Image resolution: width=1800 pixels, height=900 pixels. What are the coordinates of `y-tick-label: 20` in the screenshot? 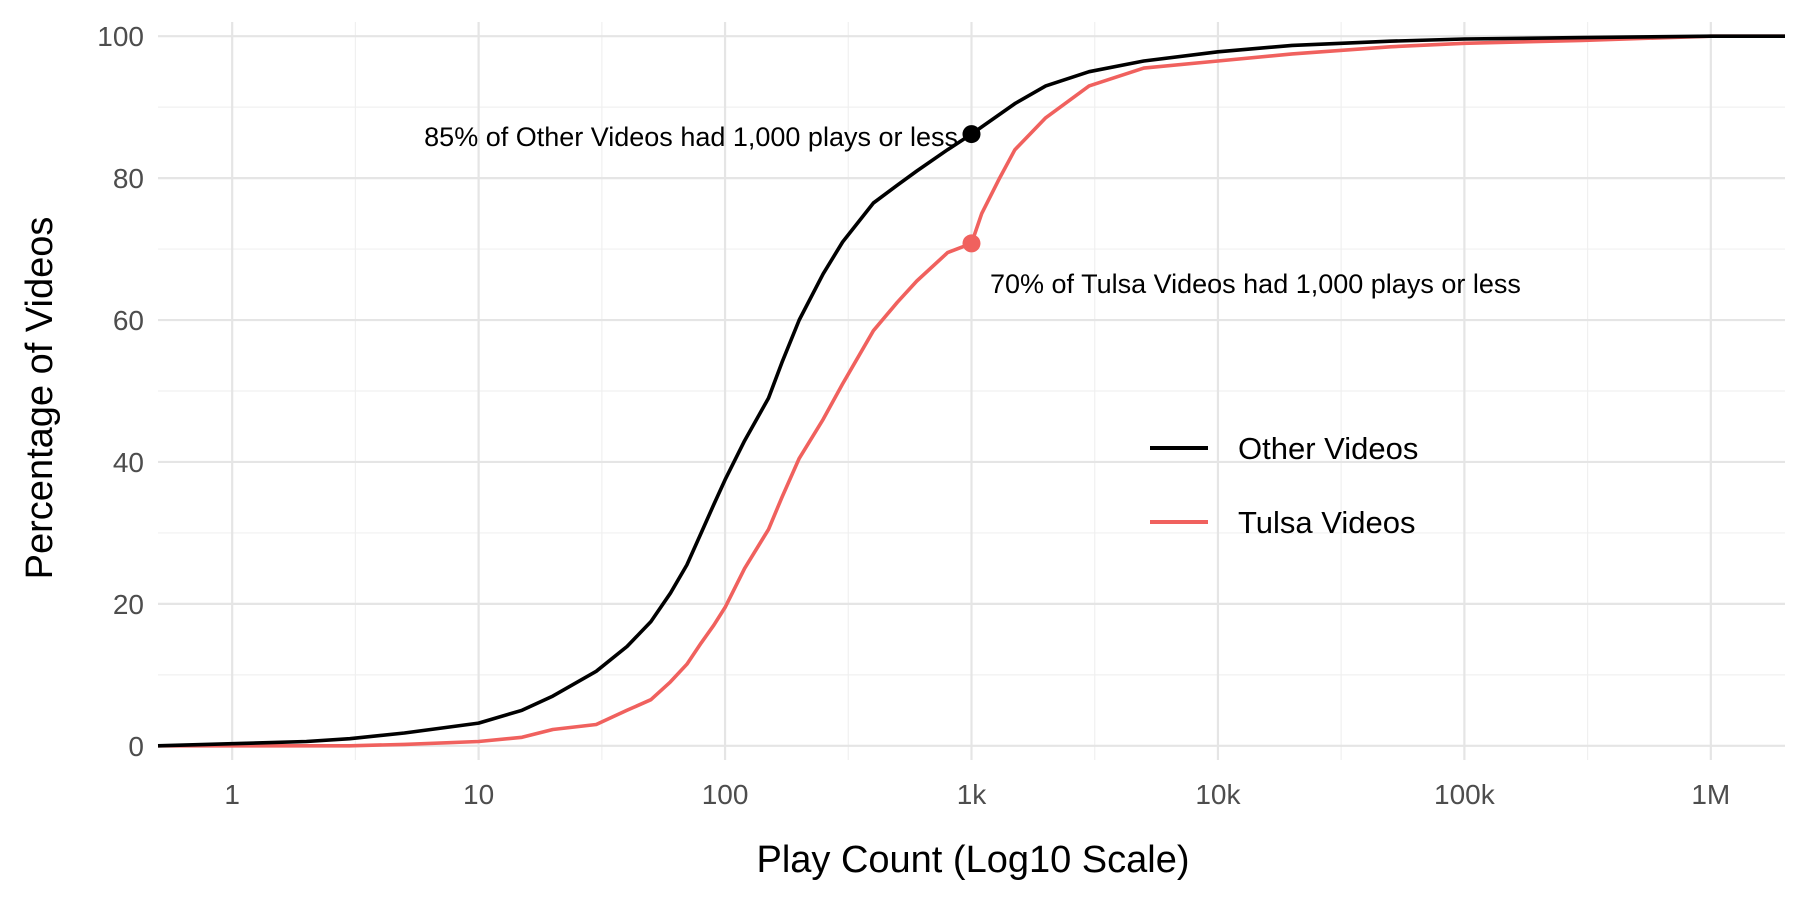 It's located at (128, 604).